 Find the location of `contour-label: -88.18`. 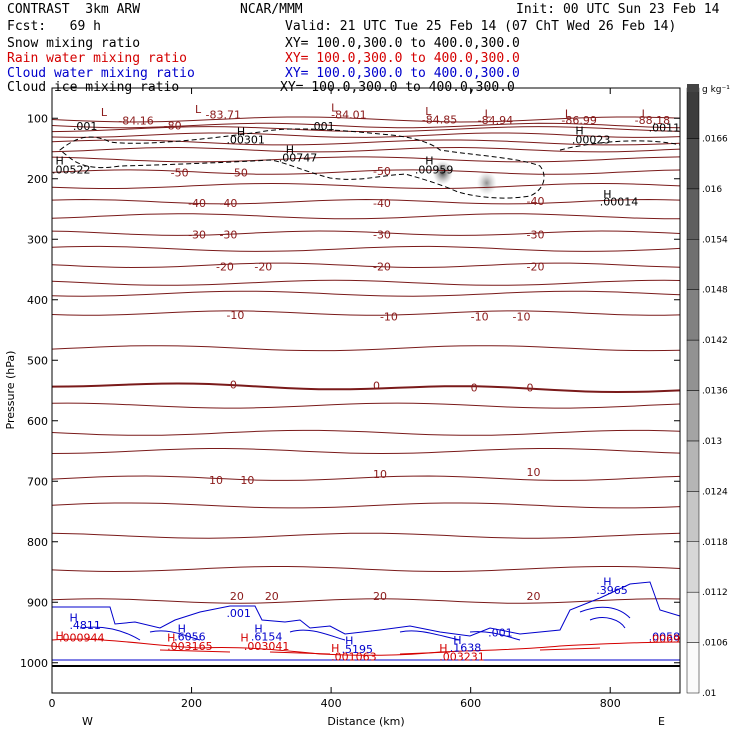

contour-label: -88.18 is located at coordinates (652, 120).